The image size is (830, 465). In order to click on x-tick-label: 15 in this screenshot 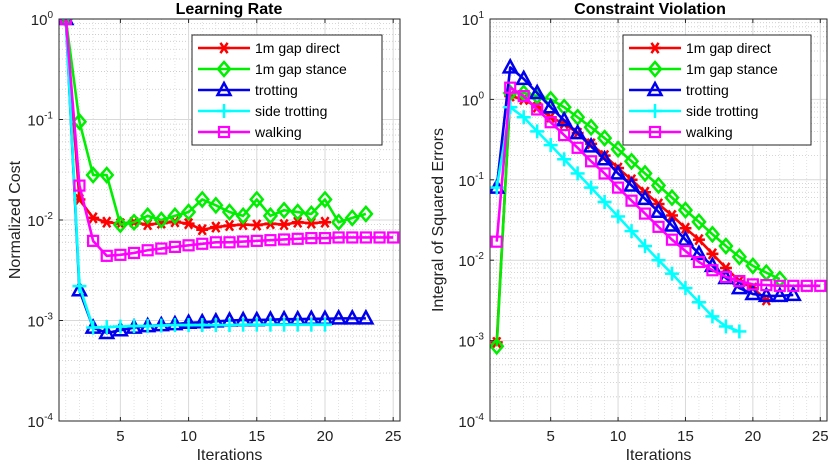, I will do `click(685, 436)`.